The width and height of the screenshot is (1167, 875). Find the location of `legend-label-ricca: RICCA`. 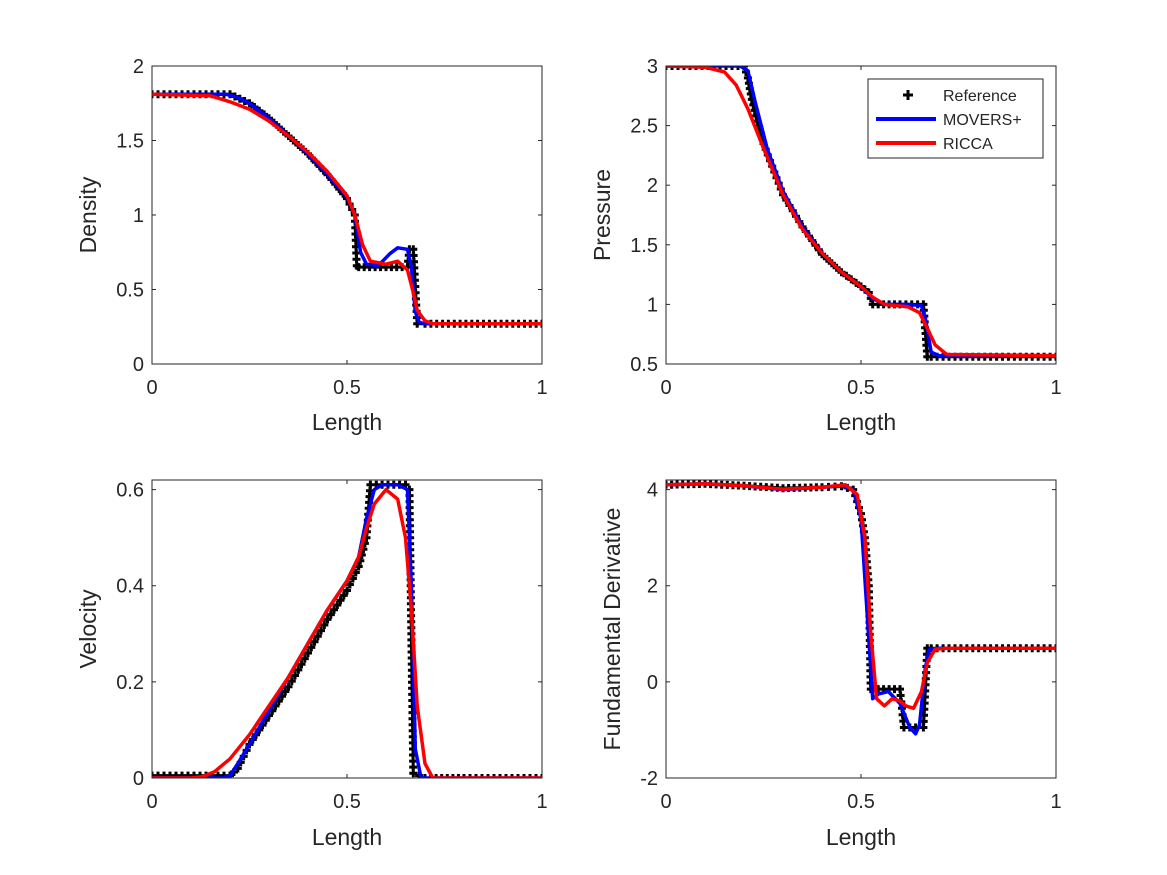

legend-label-ricca: RICCA is located at coordinates (968, 144).